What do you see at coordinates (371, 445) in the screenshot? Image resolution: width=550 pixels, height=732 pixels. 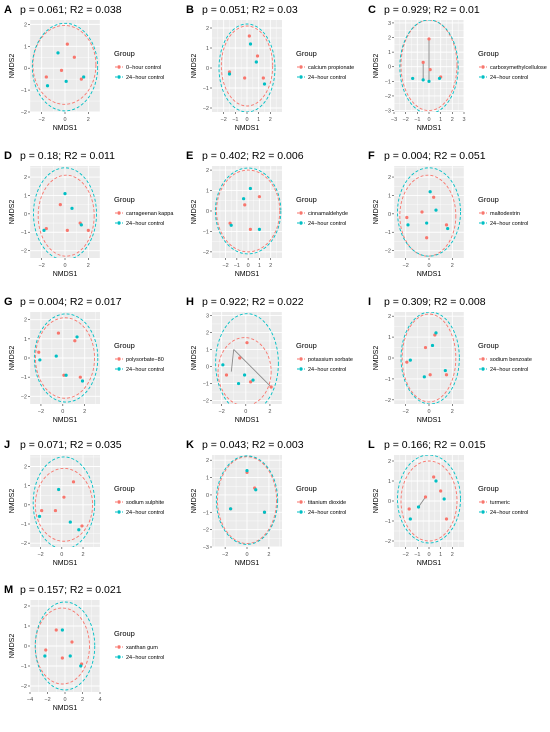 I see `panel-letter: L` at bounding box center [371, 445].